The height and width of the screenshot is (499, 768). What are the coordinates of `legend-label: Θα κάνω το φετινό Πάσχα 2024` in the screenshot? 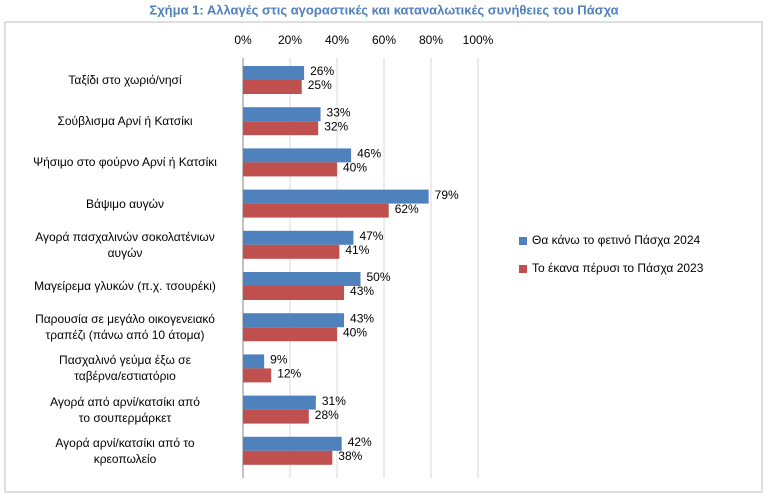 It's located at (616, 240).